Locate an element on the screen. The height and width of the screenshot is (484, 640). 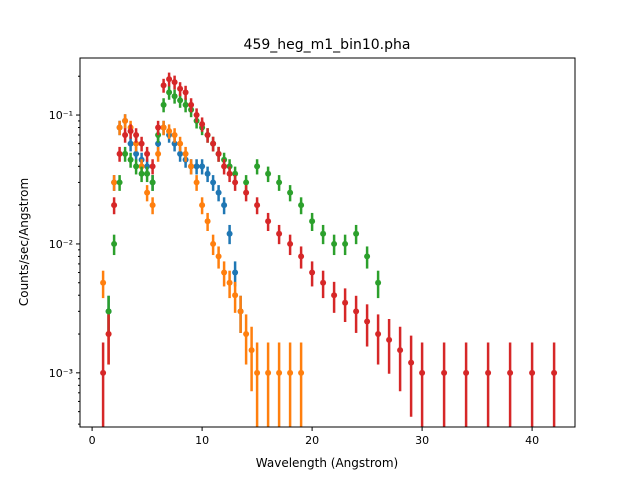
x-axis: 0 10 20 30 40 is located at coordinates (314, 437).